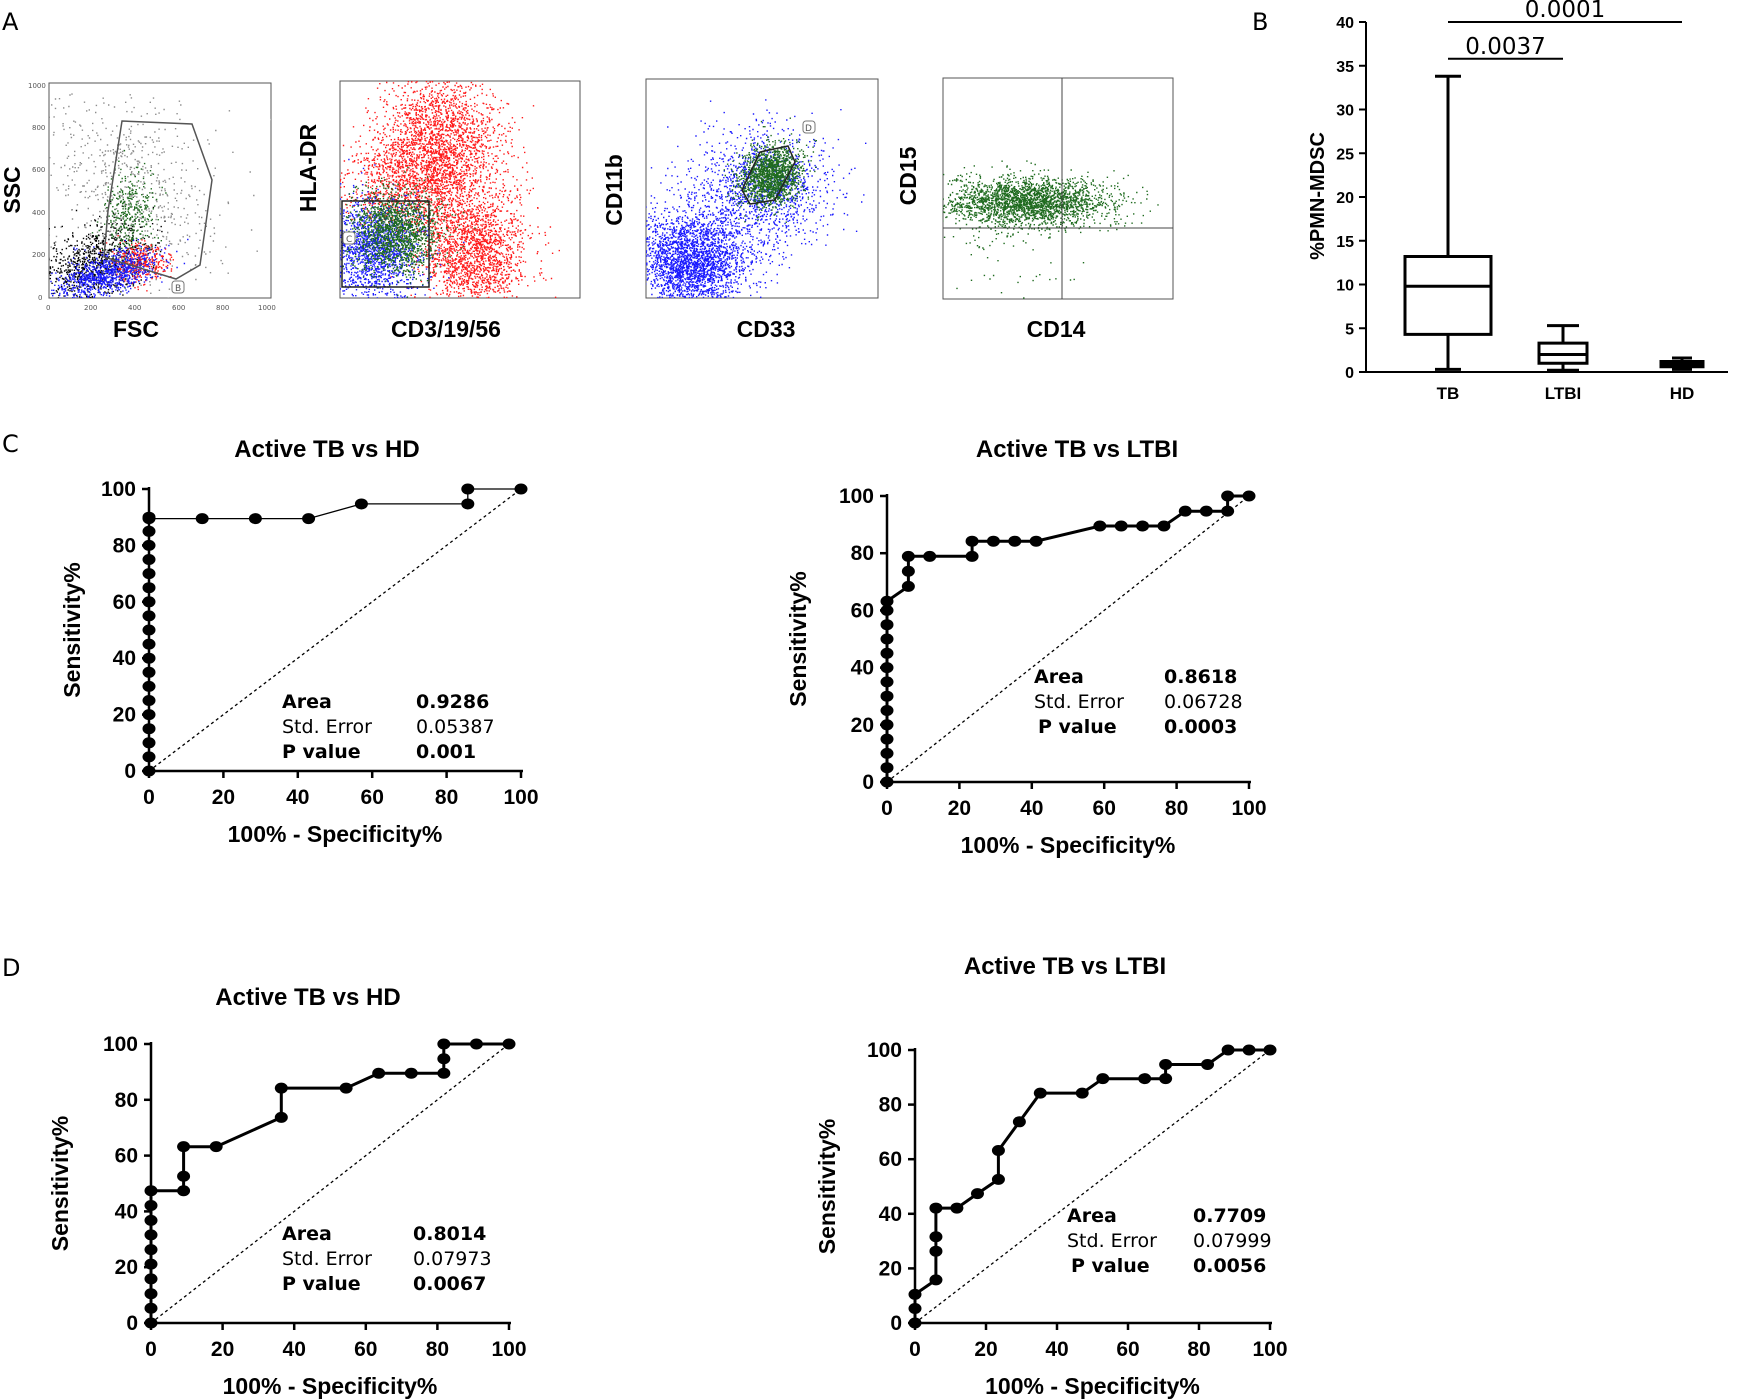 The width and height of the screenshot is (1764, 1399). Describe the element at coordinates (178, 287) in the screenshot. I see `gate-tag-box` at that location.